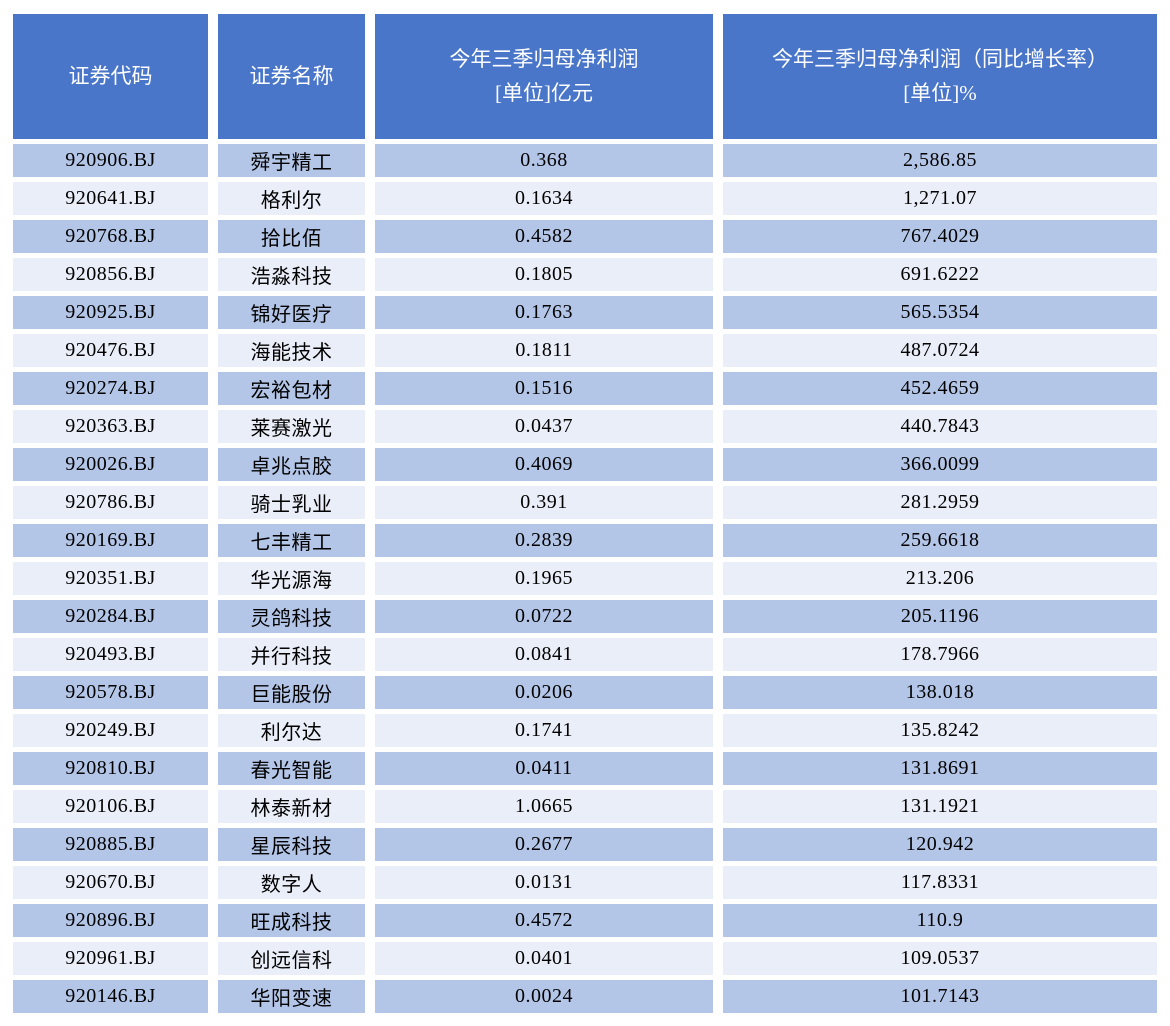  Describe the element at coordinates (544, 882) in the screenshot. I see `cell-net-profit: 0.0131` at that location.